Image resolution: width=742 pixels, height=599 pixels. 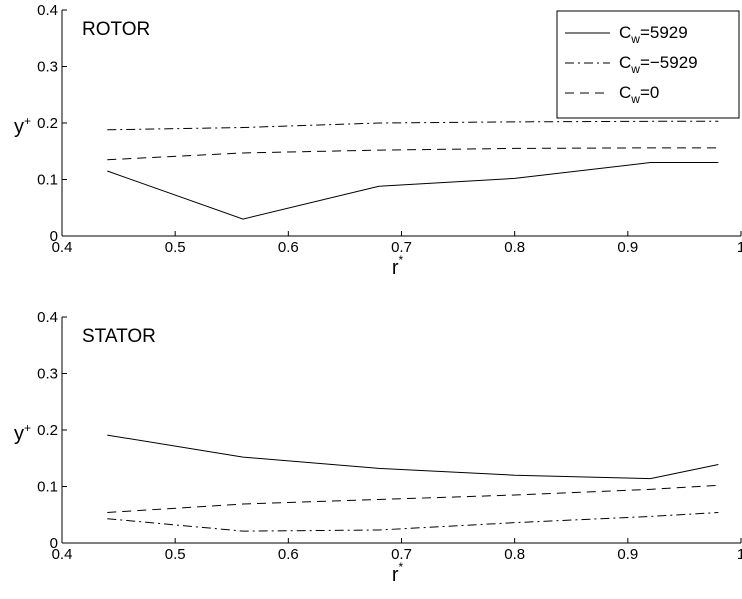 I want to click on stator-x-tick-label: 0.5, so click(x=175, y=554).